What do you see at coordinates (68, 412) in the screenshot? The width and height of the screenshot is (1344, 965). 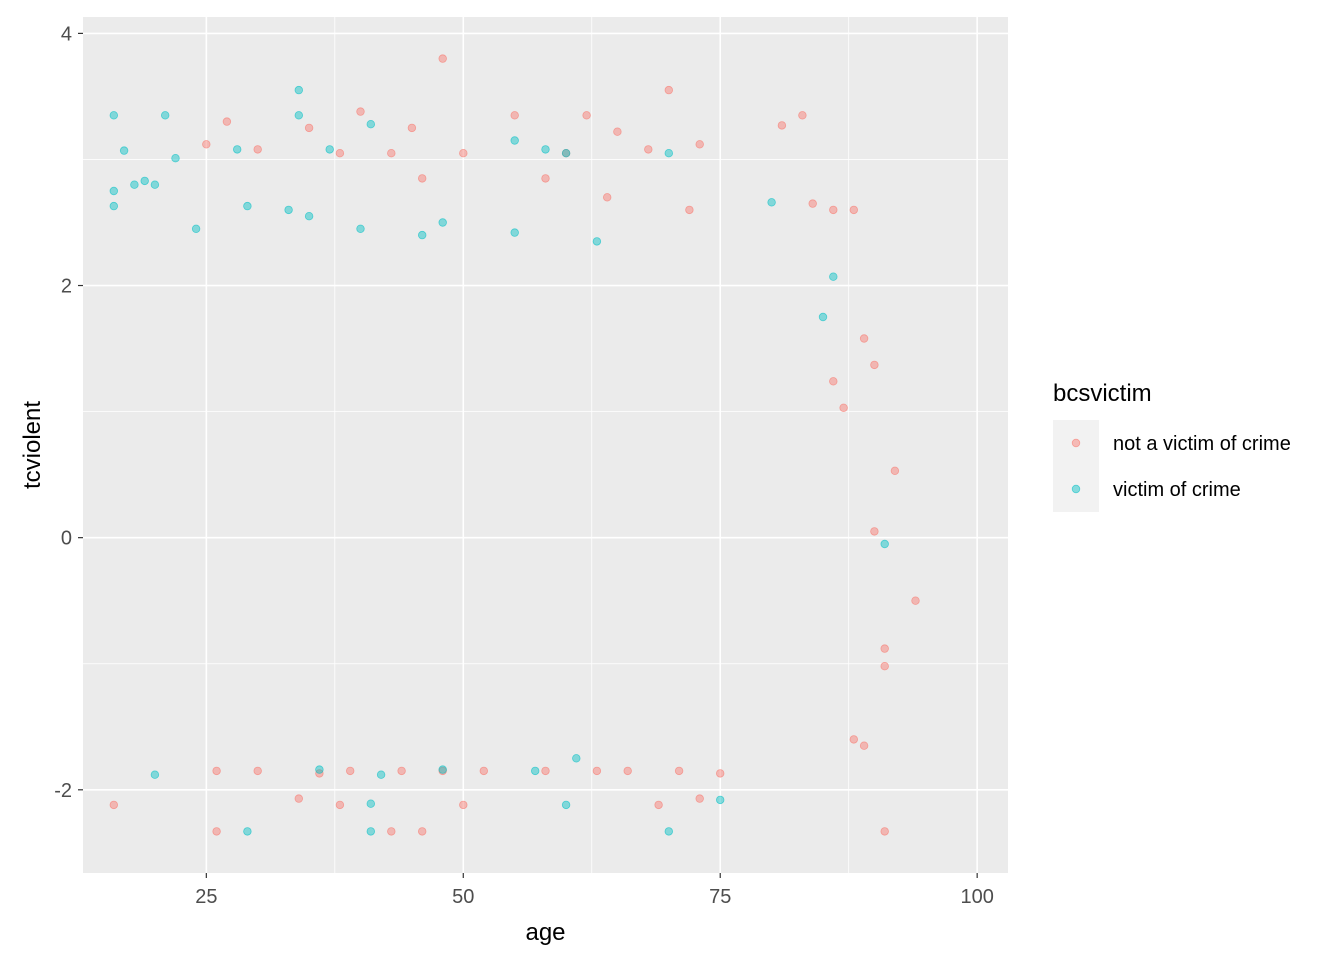 I see `y-axis: -2 0 2 4` at bounding box center [68, 412].